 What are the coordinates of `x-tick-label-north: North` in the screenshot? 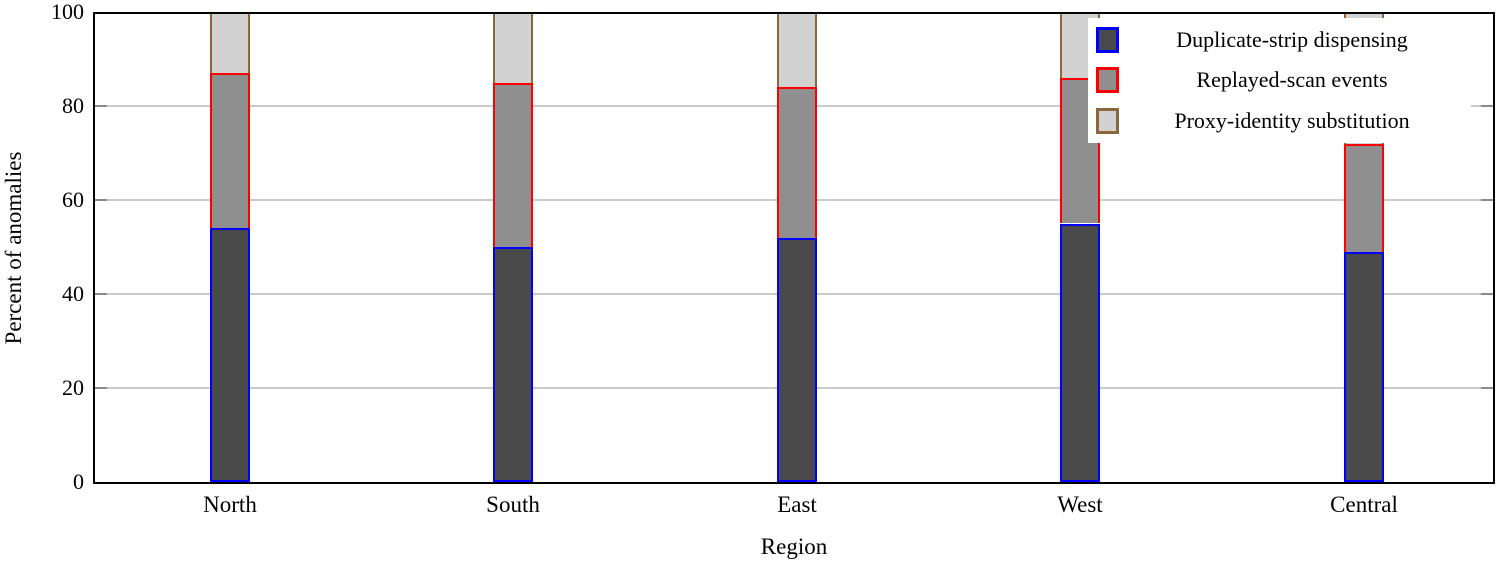 It's located at (230, 504).